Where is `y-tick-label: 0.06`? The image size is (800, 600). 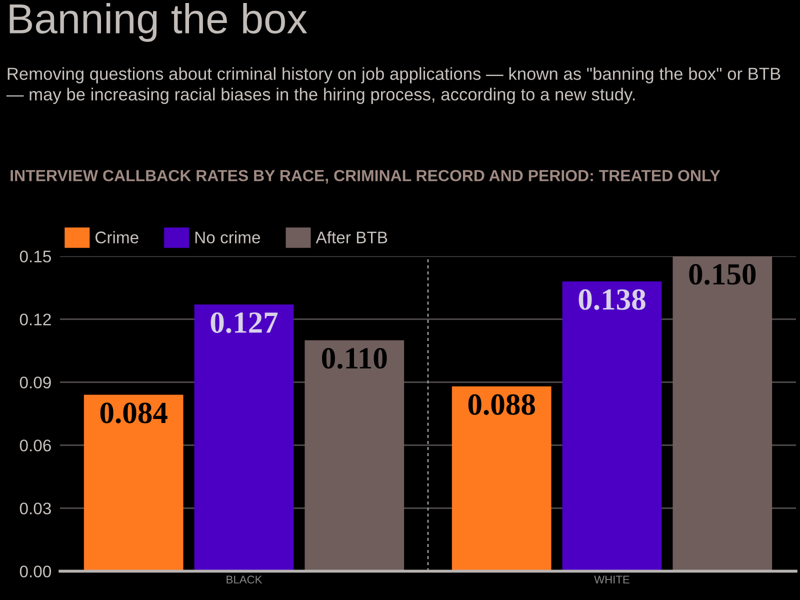 y-tick-label: 0.06 is located at coordinates (35, 446).